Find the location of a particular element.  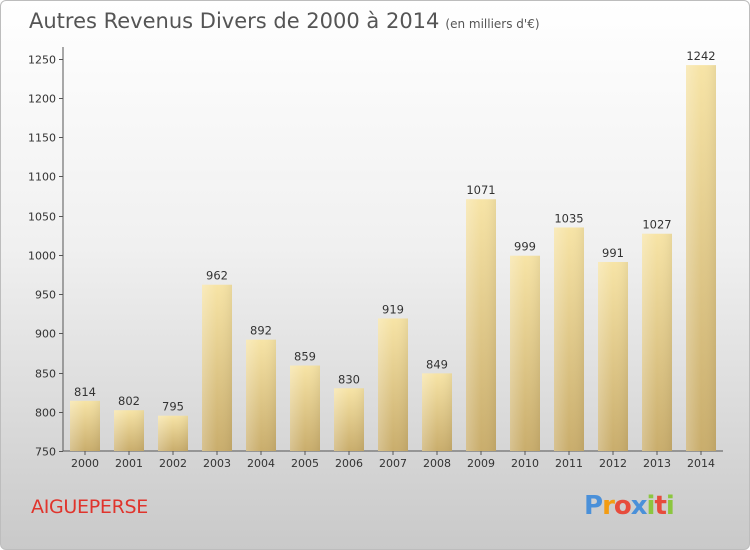

x-tick-label: 2001 is located at coordinates (129, 463).